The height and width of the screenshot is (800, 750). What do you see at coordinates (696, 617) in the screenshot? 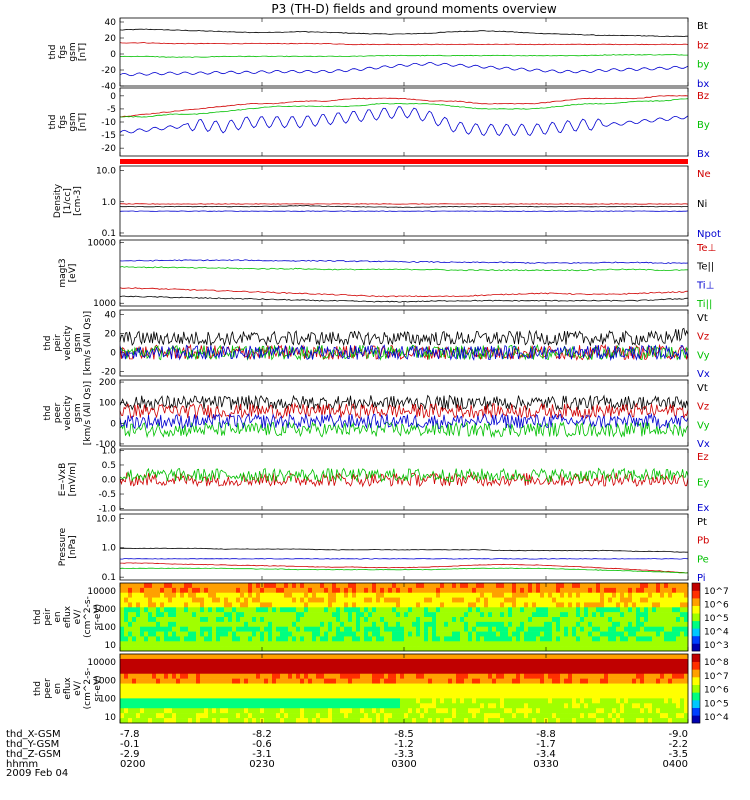
I see `colorbar-segment` at bounding box center [696, 617].